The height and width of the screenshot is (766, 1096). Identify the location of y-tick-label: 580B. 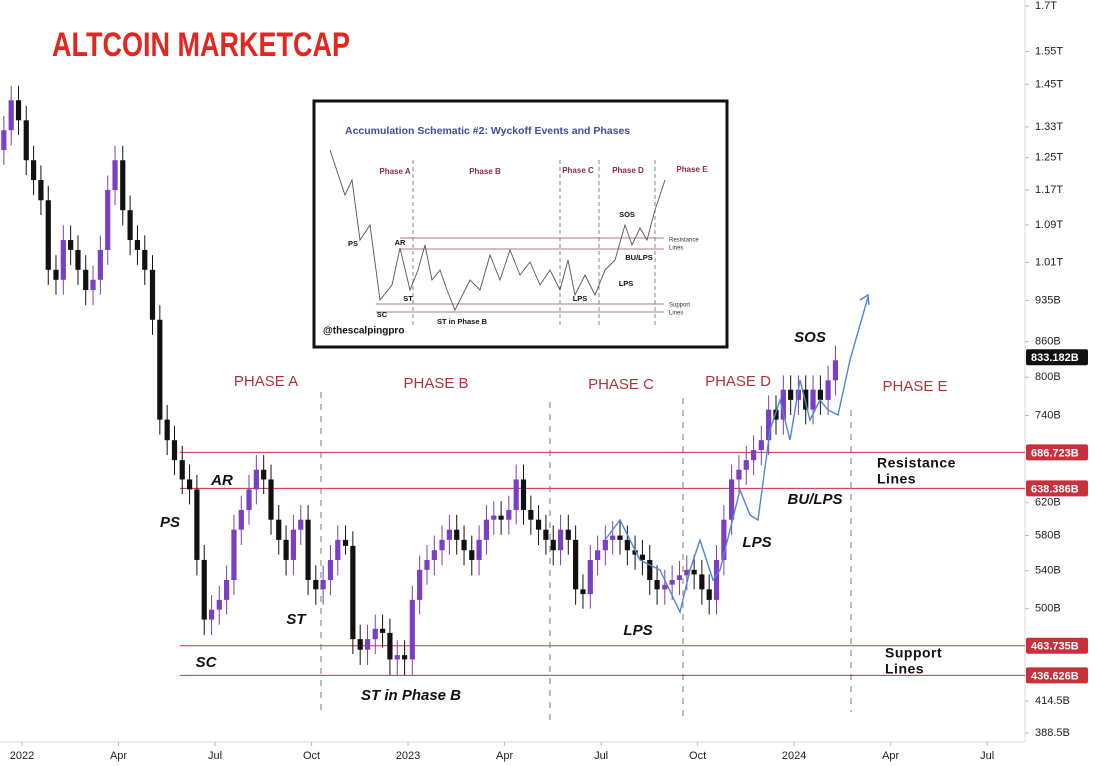
(1048, 535).